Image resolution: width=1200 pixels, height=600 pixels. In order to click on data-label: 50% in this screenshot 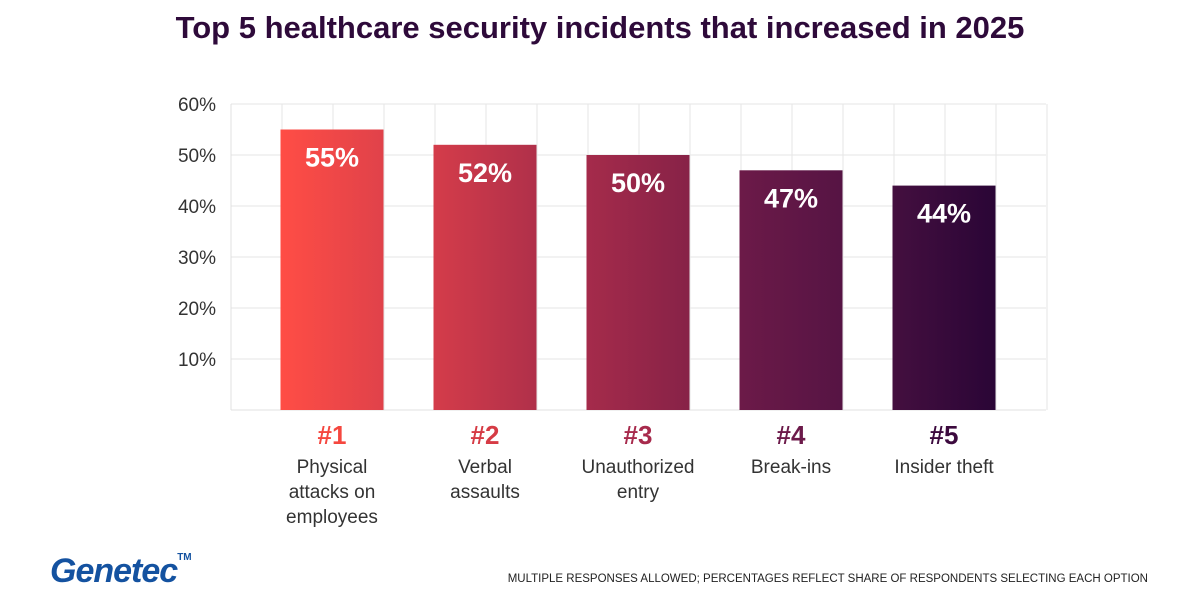, I will do `click(638, 183)`.